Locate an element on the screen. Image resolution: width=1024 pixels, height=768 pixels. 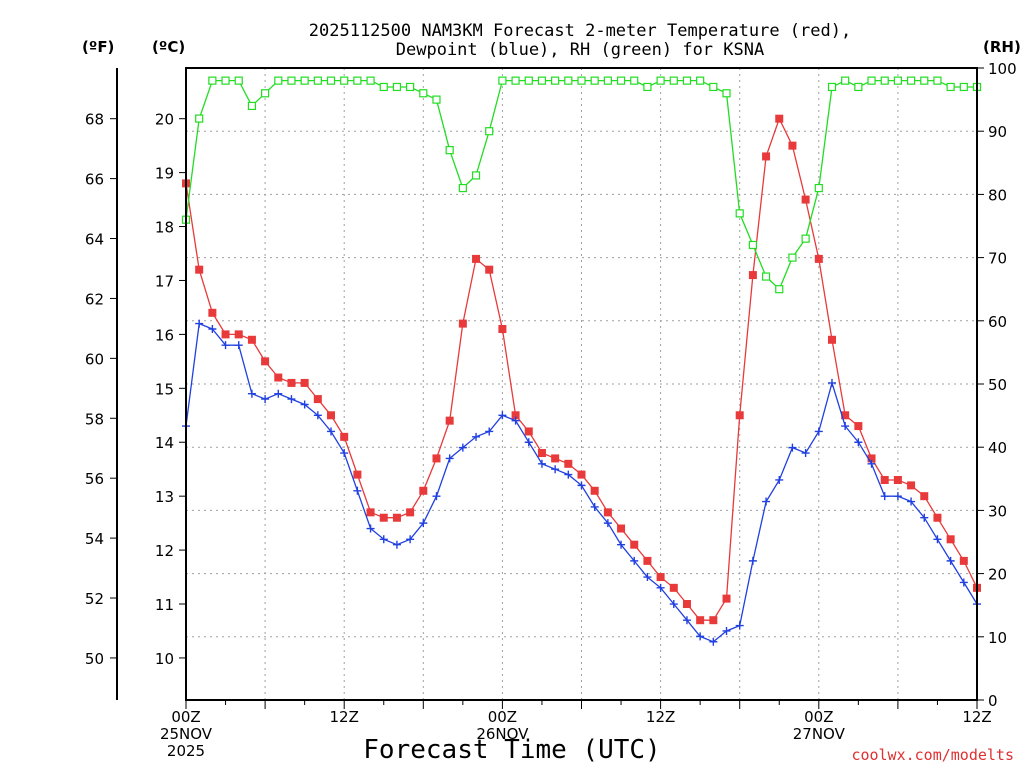
fahrenheit-tick-label: 52 is located at coordinates (94, 599).